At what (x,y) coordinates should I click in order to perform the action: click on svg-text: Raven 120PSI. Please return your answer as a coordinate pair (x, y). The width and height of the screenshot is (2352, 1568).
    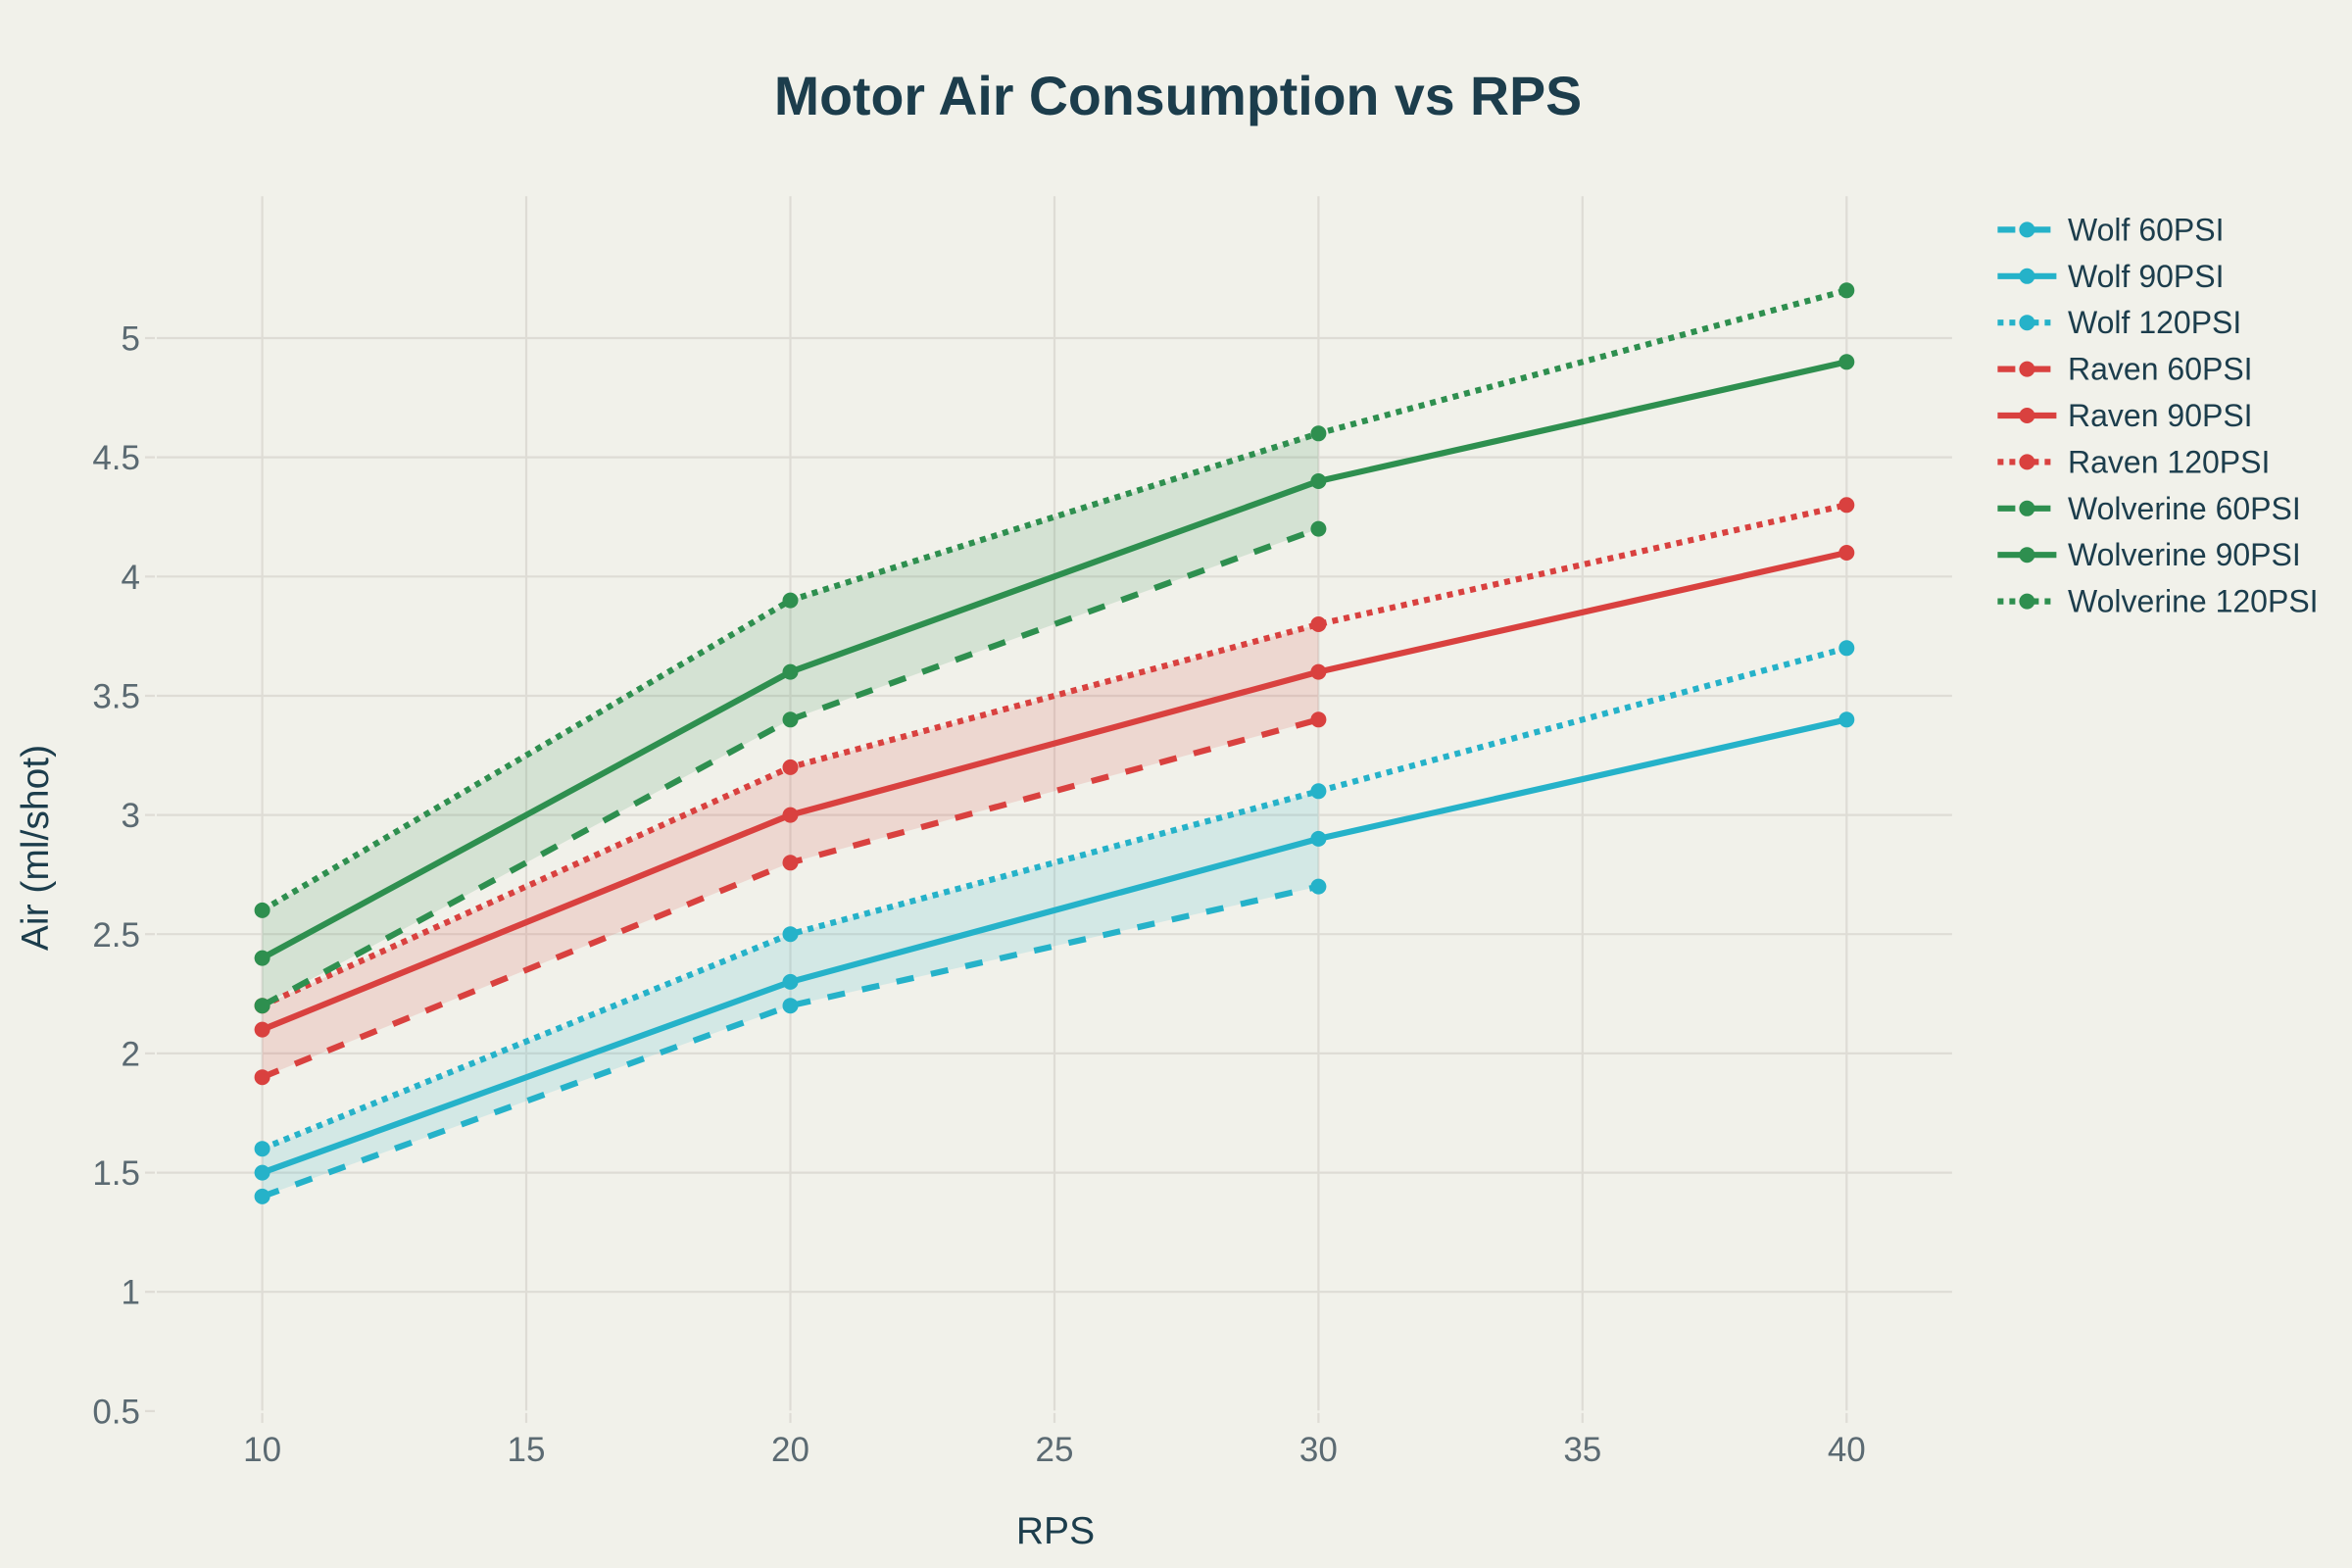
    Looking at the image, I should click on (2169, 461).